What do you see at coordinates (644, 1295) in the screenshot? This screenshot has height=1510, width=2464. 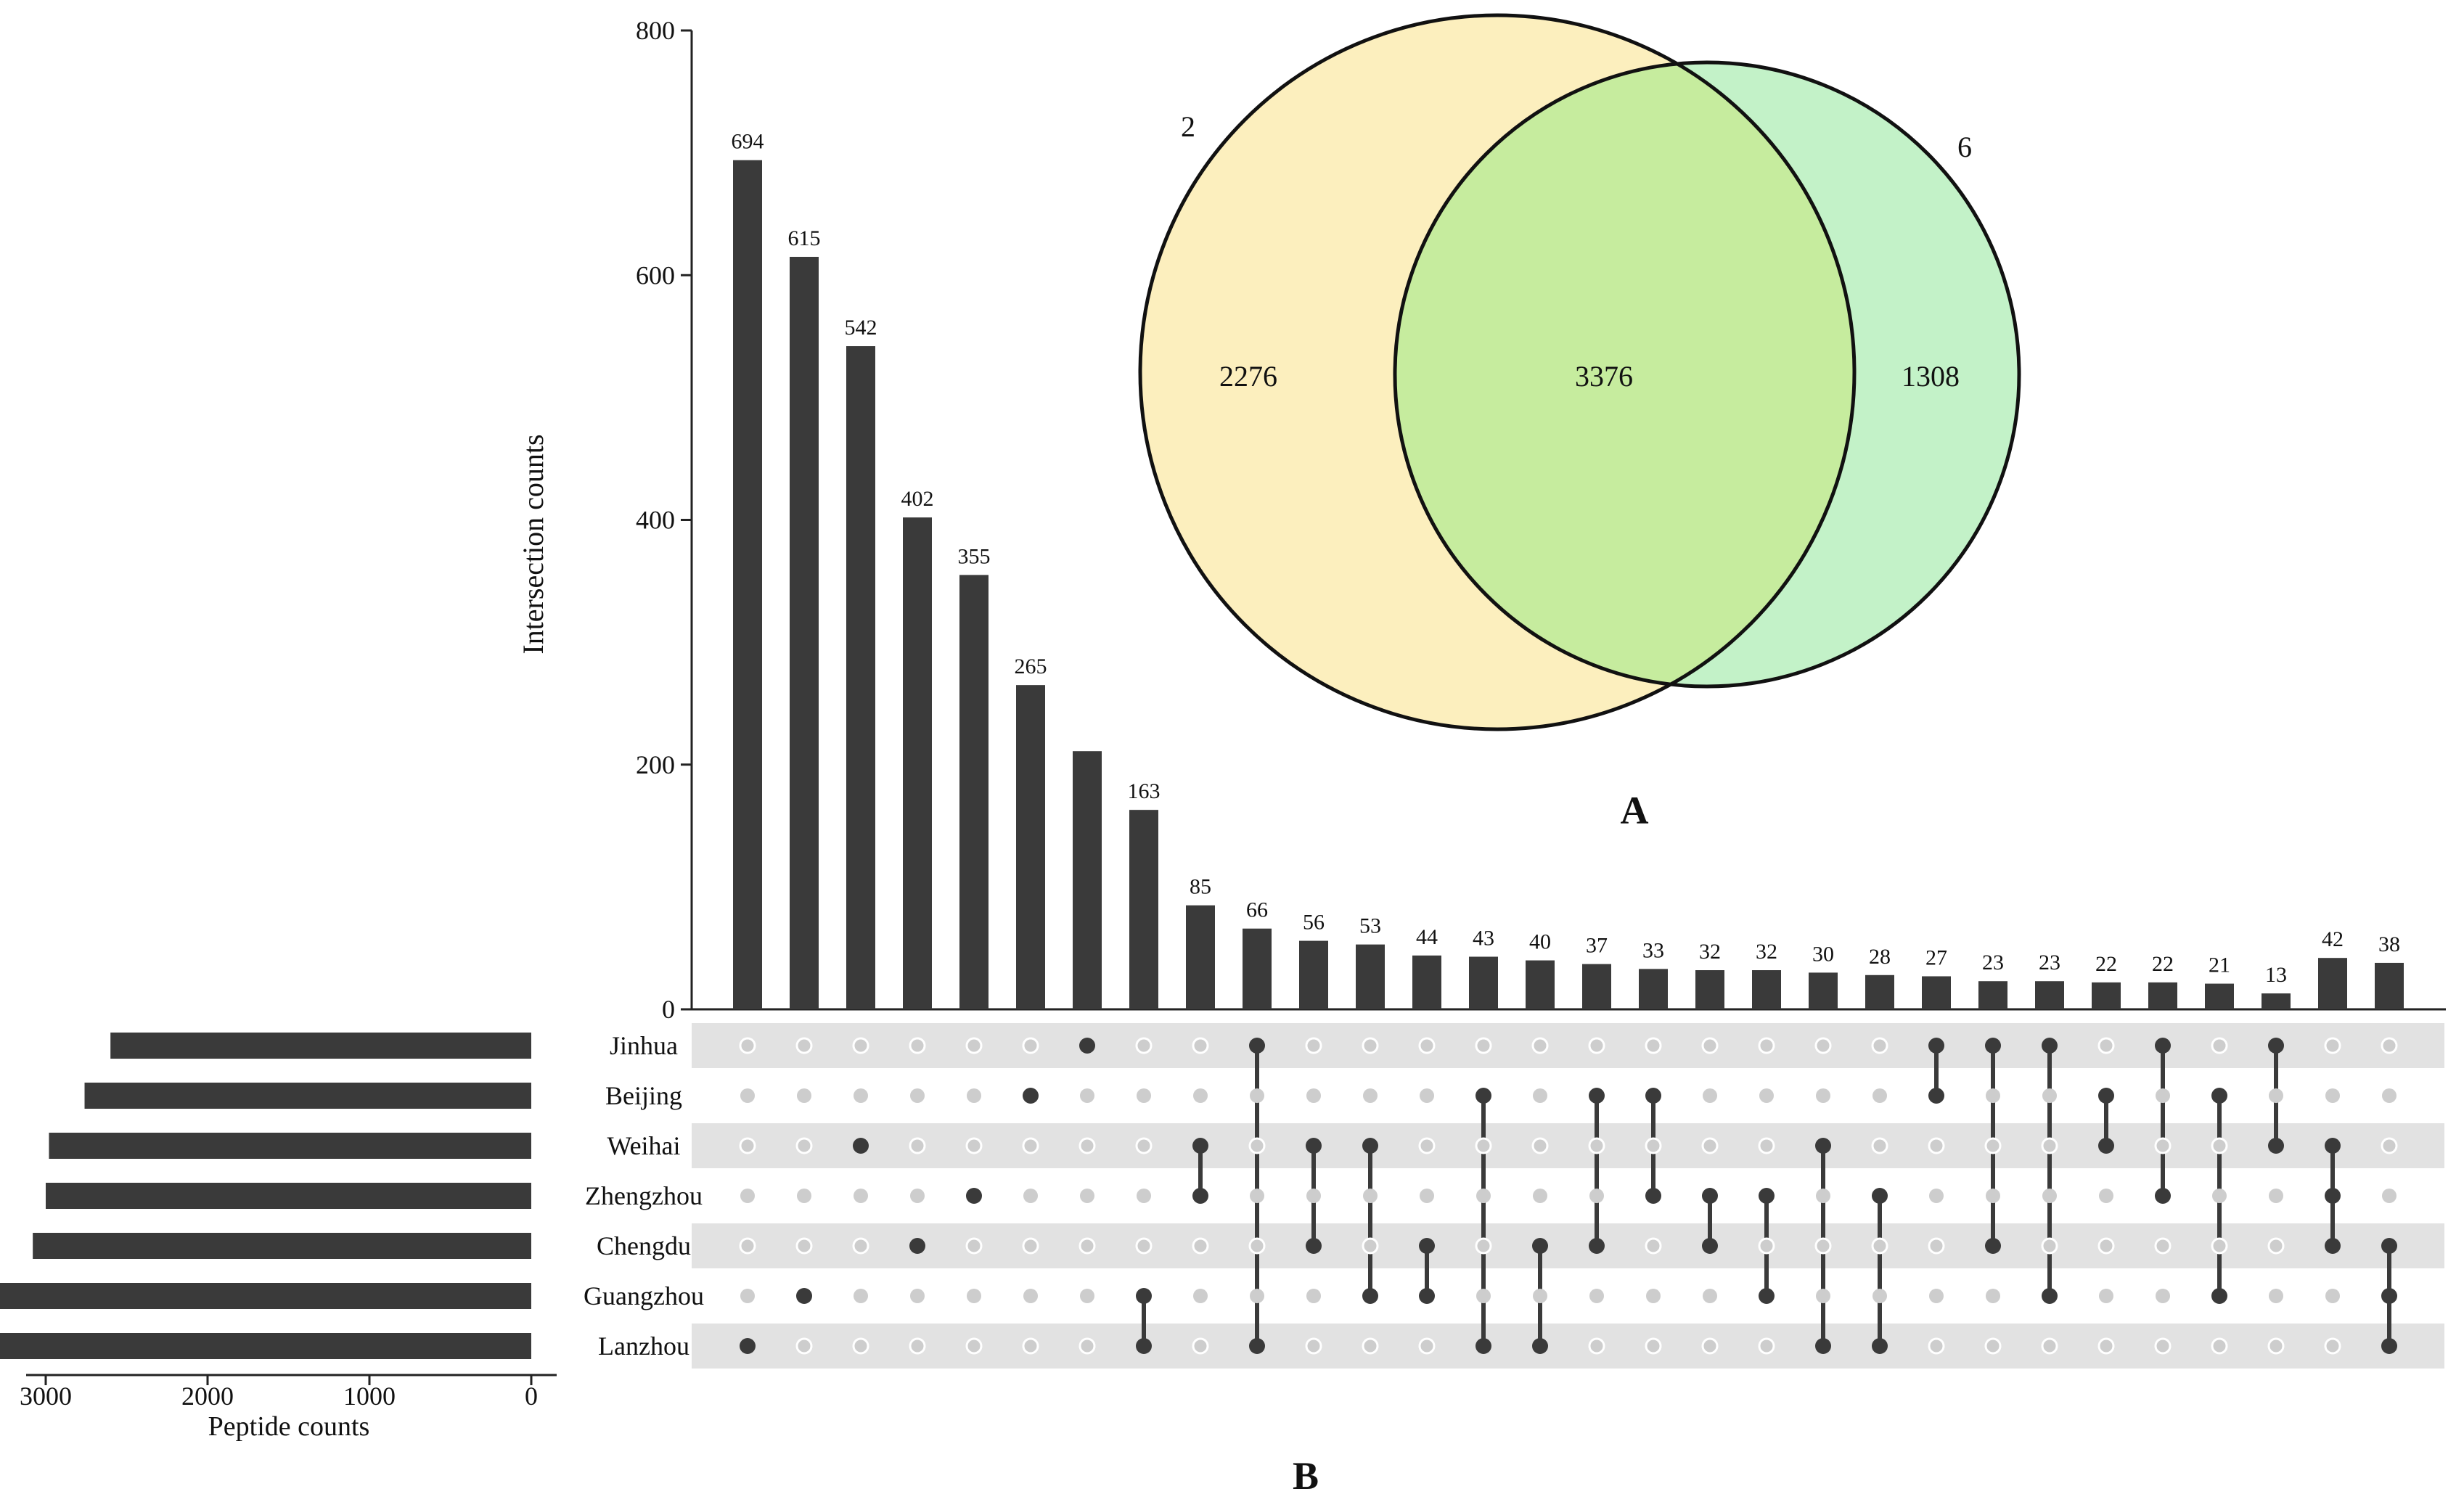 I see `set-label: Guangzhou` at bounding box center [644, 1295].